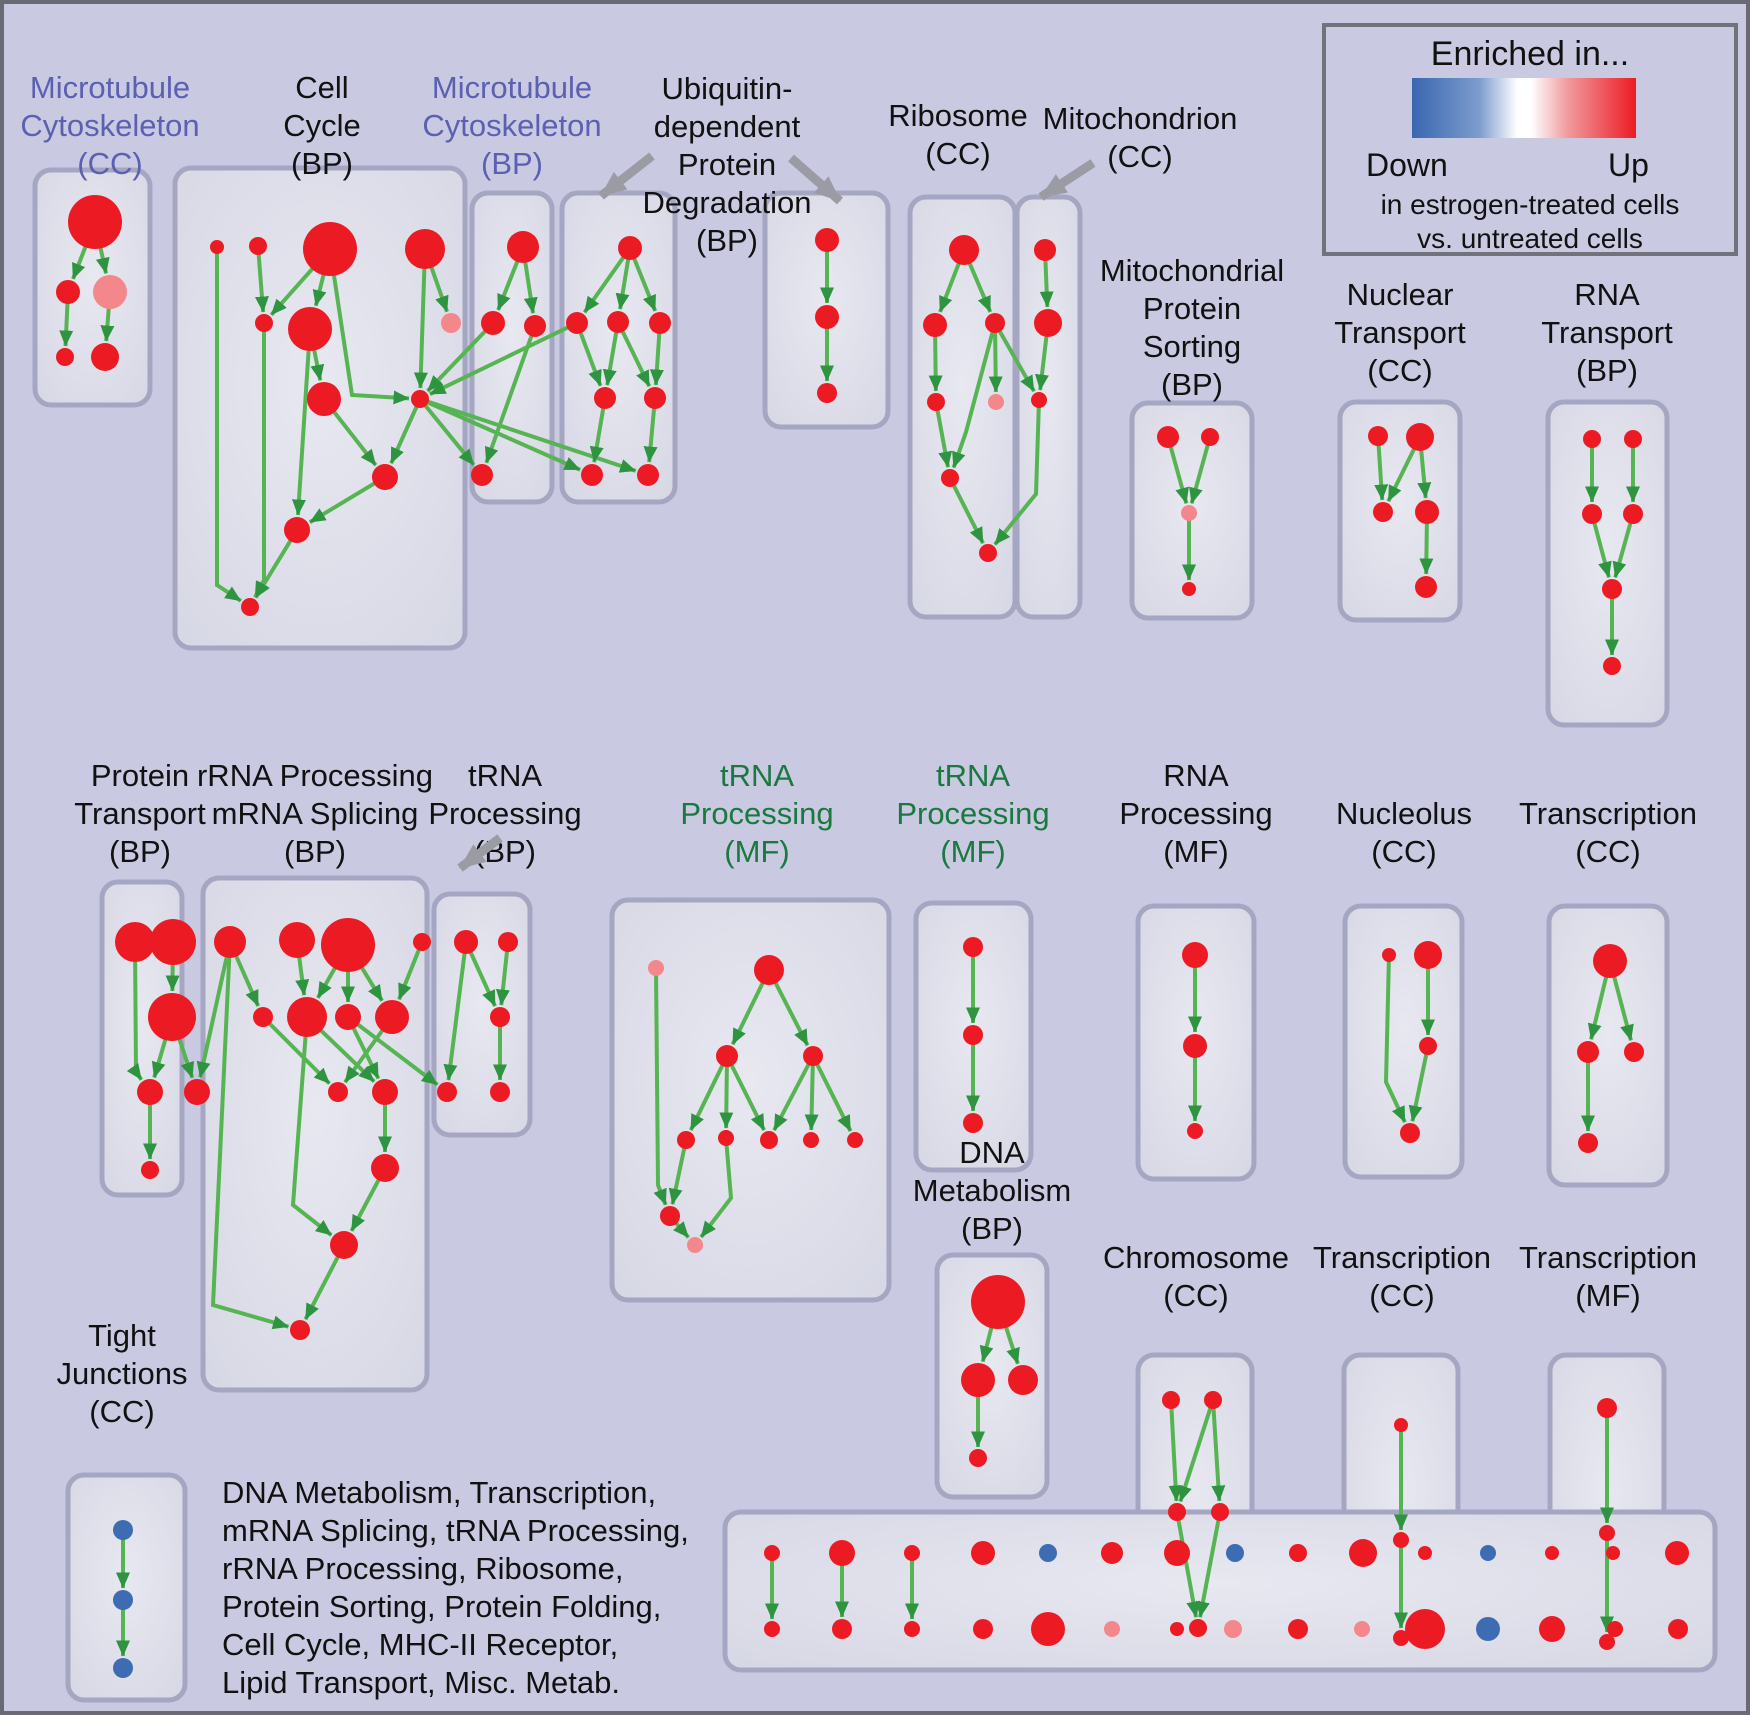  Describe the element at coordinates (1401, 1638) in the screenshot. I see `go-term-node-t3` at that location.